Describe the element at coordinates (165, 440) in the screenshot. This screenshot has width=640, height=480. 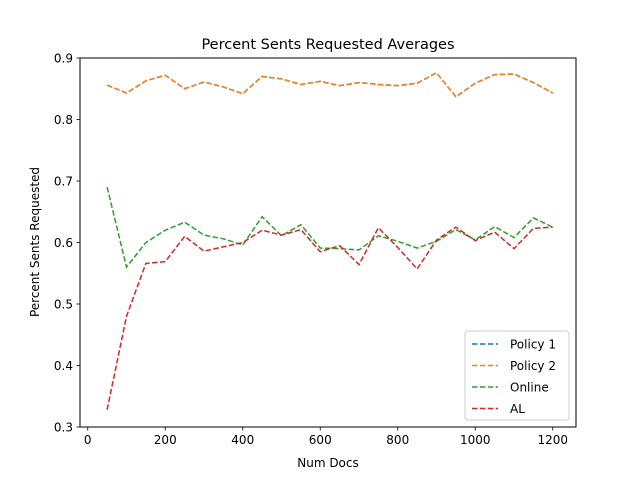
I see `x-tick-label: 200` at that location.